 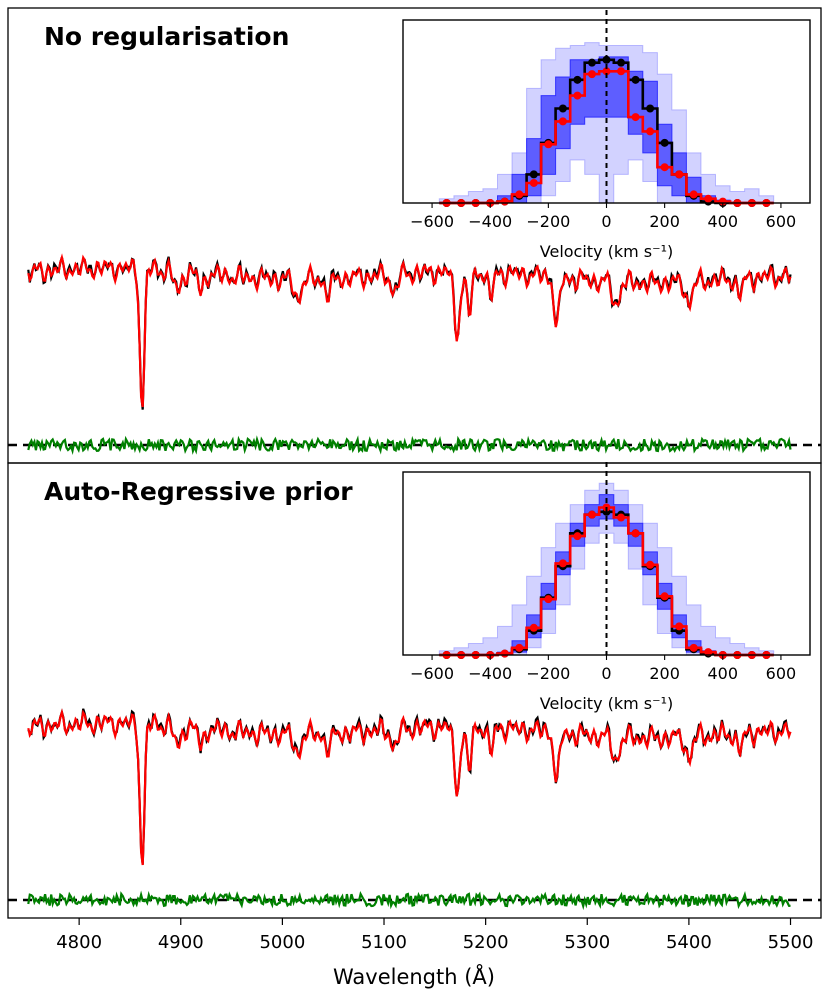 What do you see at coordinates (587, 942) in the screenshot?
I see `x-tick-label: 5300` at bounding box center [587, 942].